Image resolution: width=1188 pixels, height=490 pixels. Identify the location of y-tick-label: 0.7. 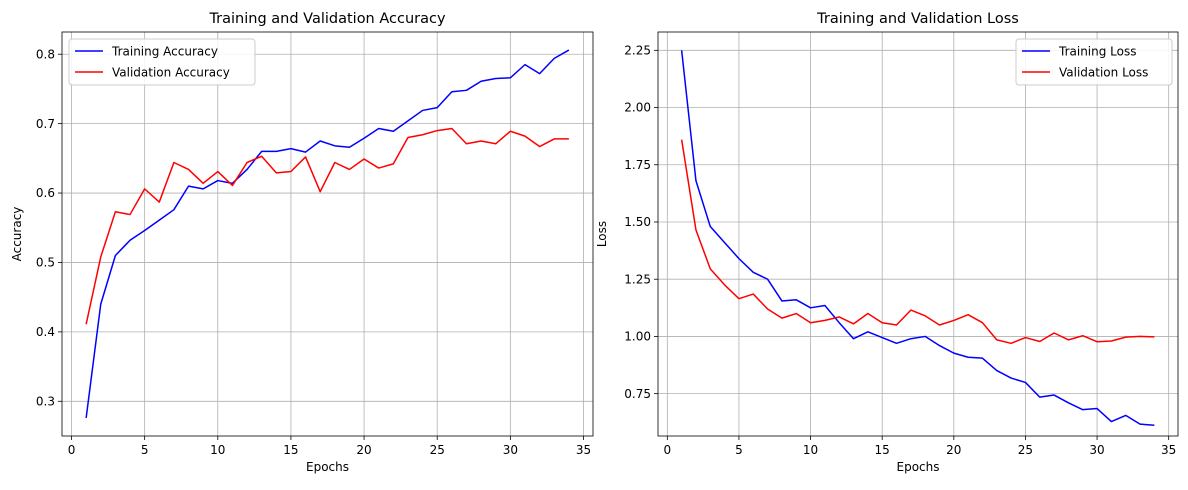
(45, 124).